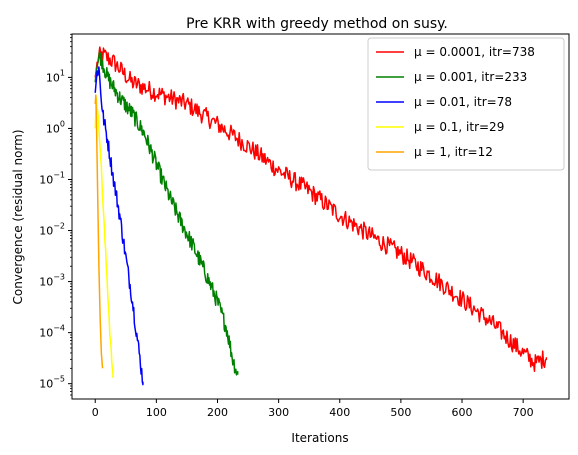 The image size is (578, 455). Describe the element at coordinates (474, 52) in the screenshot. I see `legend-entry: μ = 0.0001, itr=738` at that location.